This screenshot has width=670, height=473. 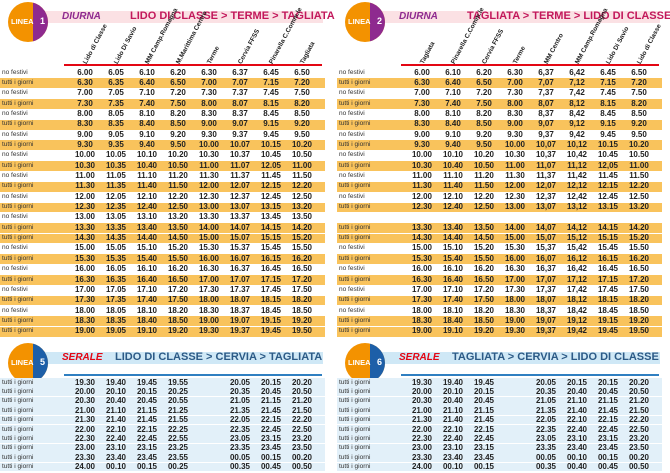 What do you see at coordinates (302, 113) in the screenshot?
I see `time-cell: 8.50` at bounding box center [302, 113].